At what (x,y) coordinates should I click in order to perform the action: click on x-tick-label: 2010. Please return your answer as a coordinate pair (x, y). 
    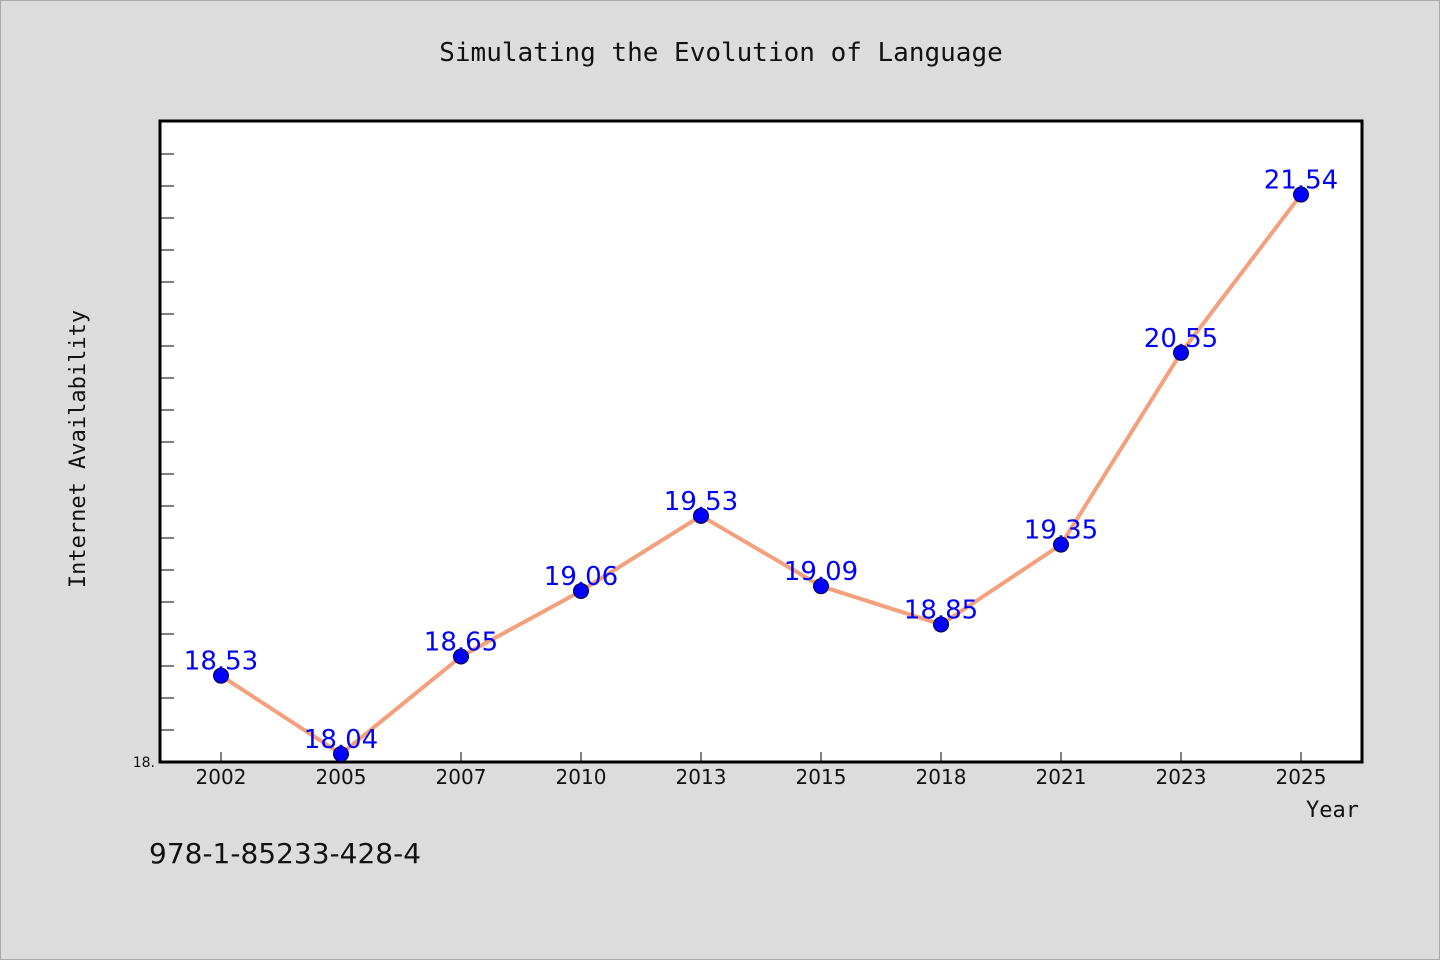
    Looking at the image, I should click on (581, 777).